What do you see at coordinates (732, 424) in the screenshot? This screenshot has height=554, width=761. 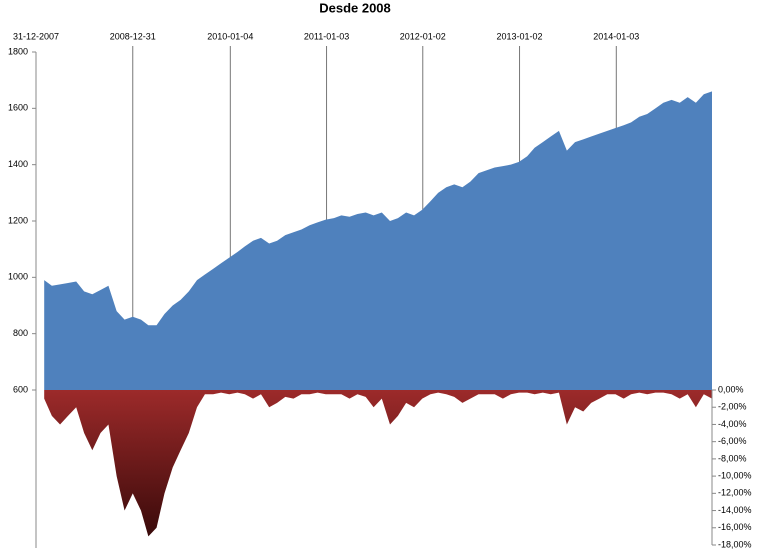 I see `y2-tick-label: -4,00%` at bounding box center [732, 424].